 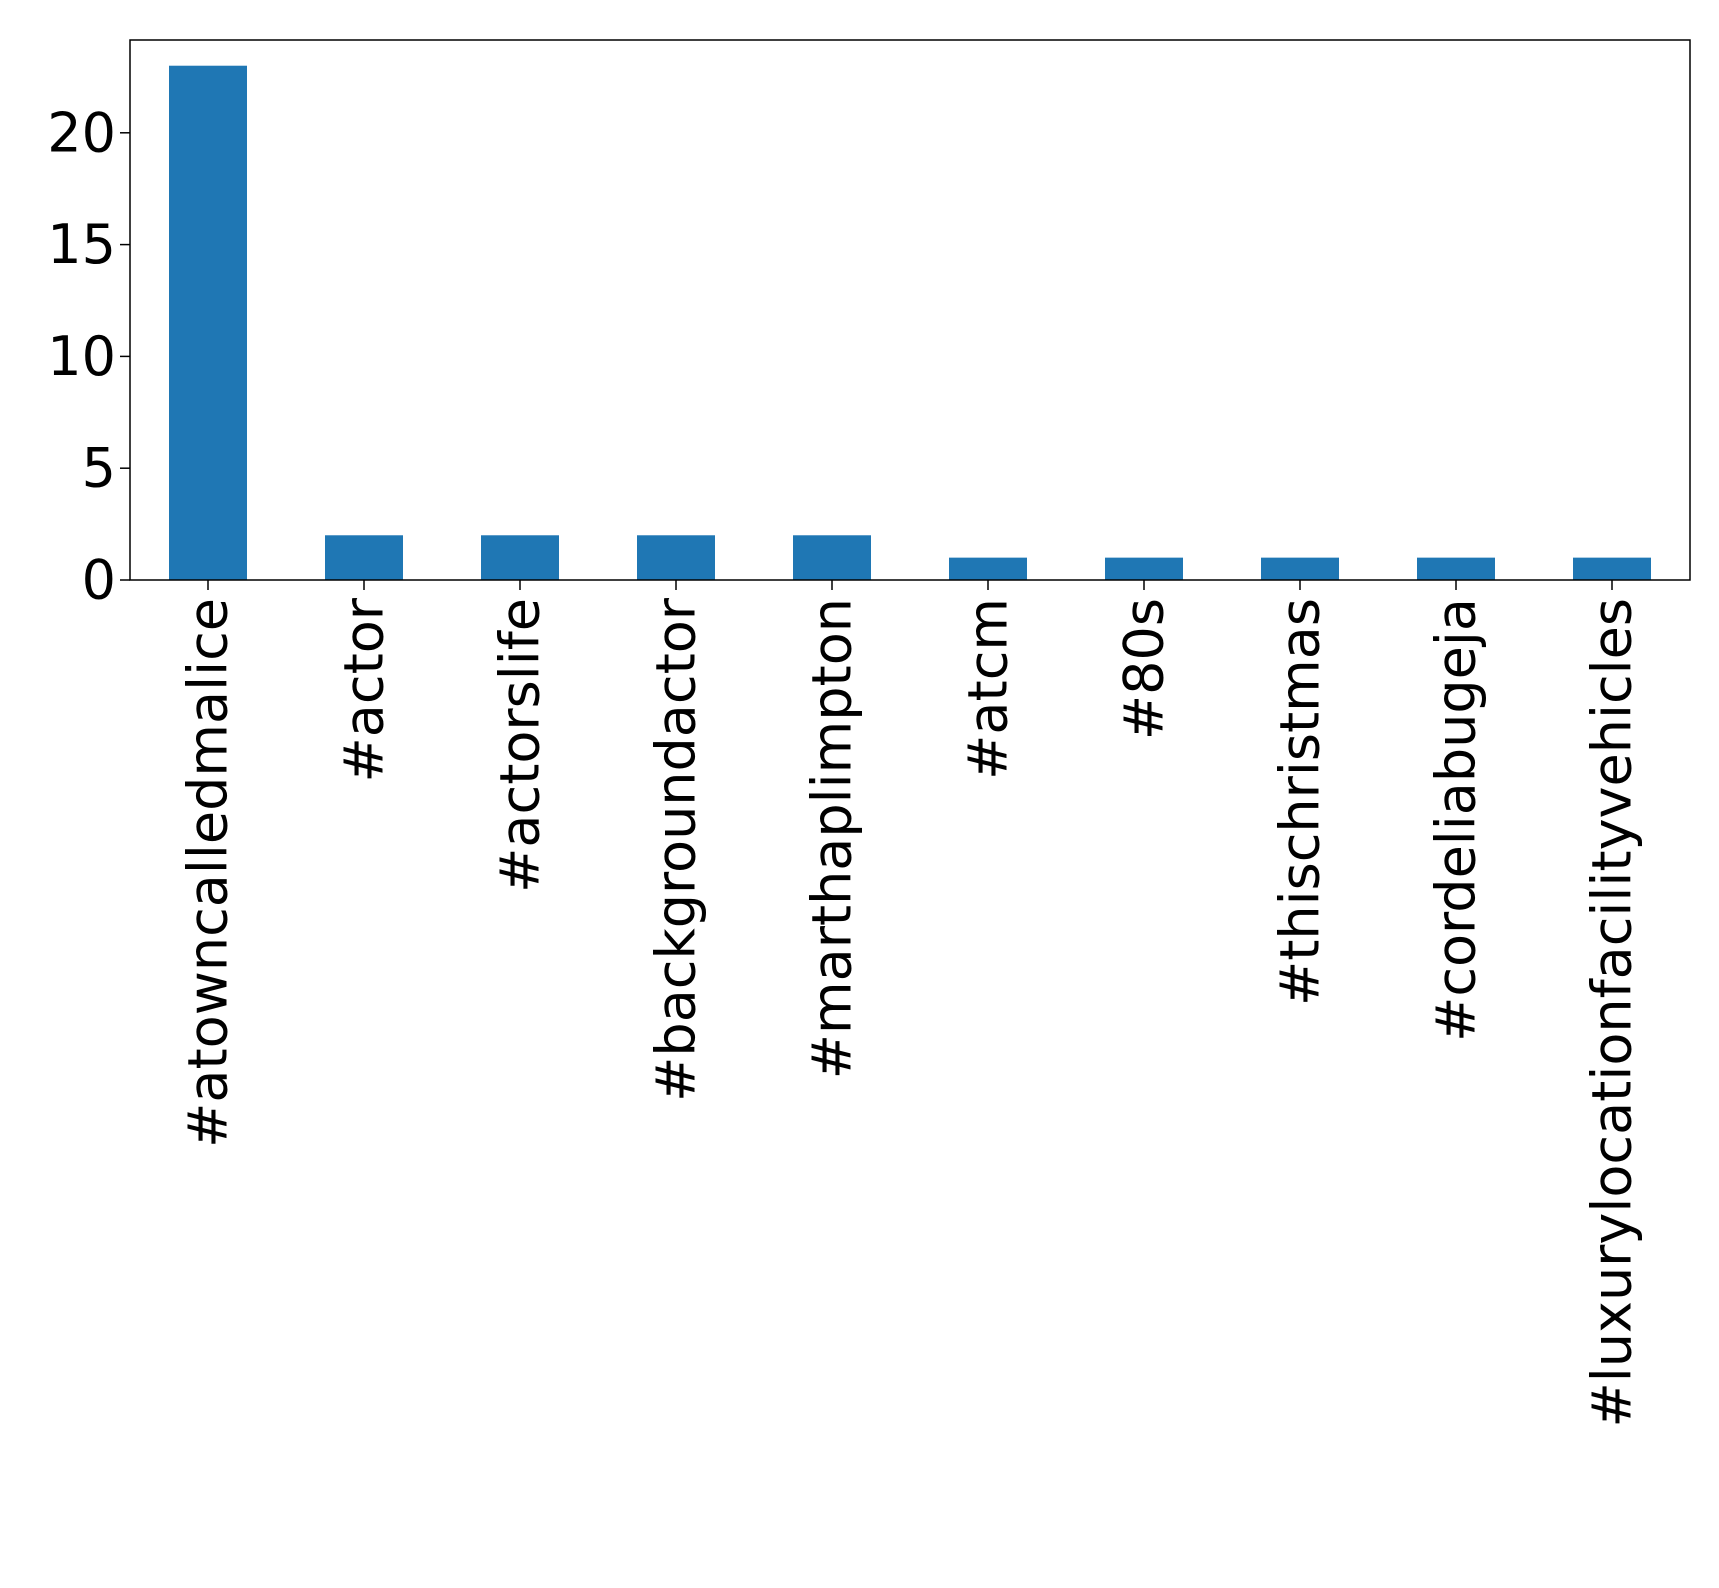 What do you see at coordinates (1612, 1012) in the screenshot?
I see `x-tick-label: #luxurylocationfacilityvehicles` at bounding box center [1612, 1012].